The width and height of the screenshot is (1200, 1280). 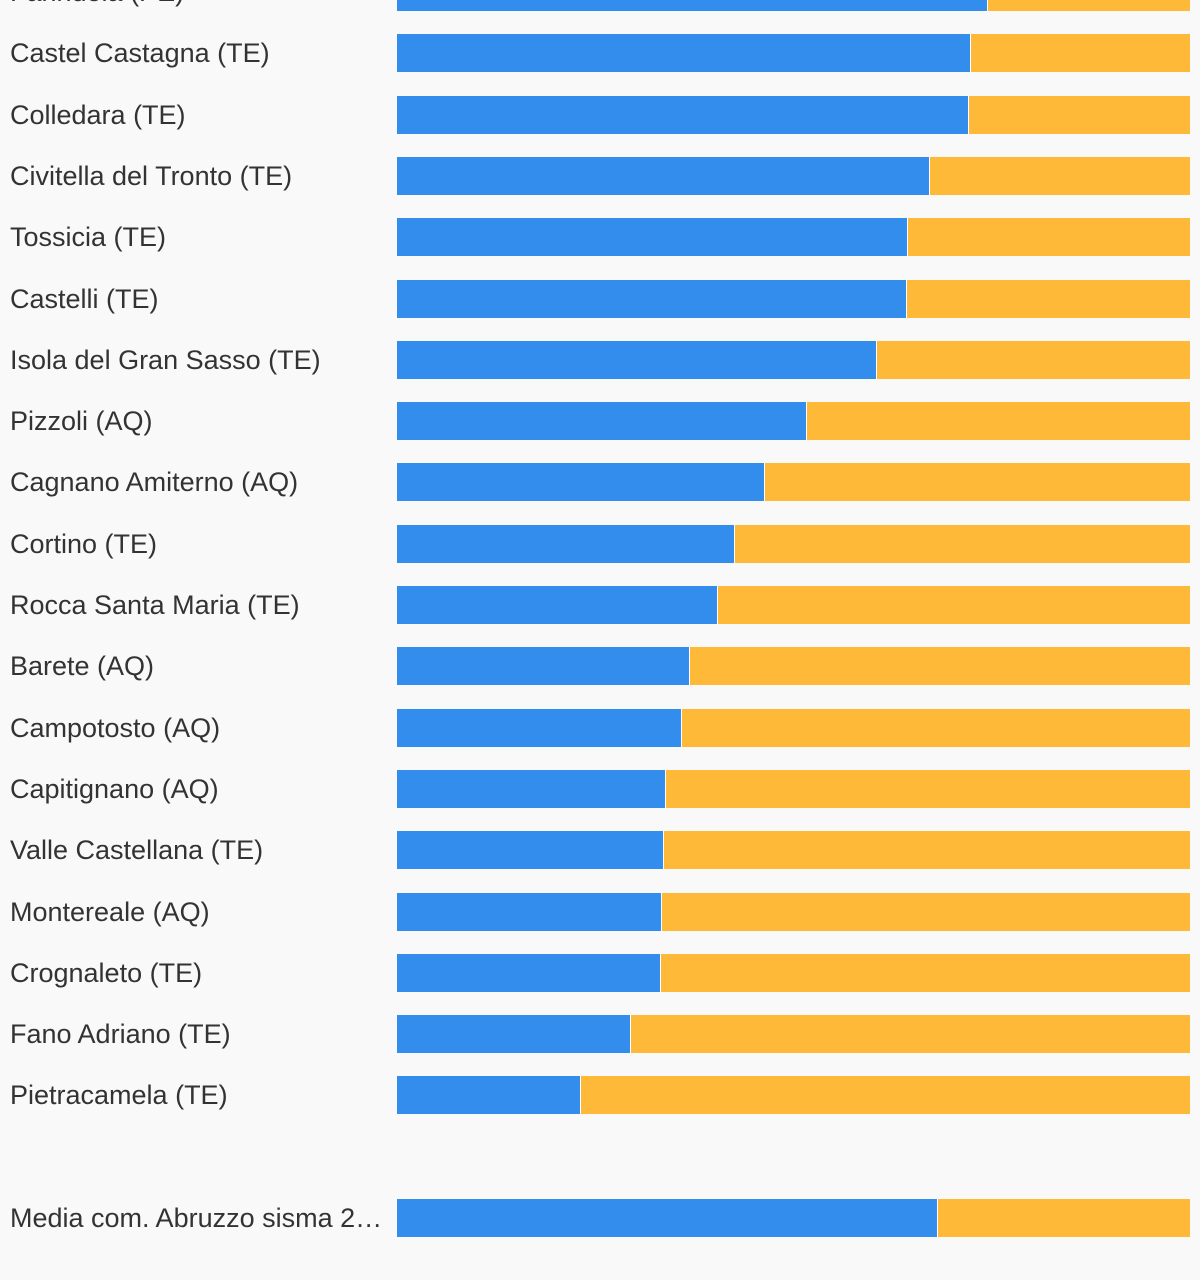 I want to click on category-label: Pizzoli (AQ), so click(x=81, y=421).